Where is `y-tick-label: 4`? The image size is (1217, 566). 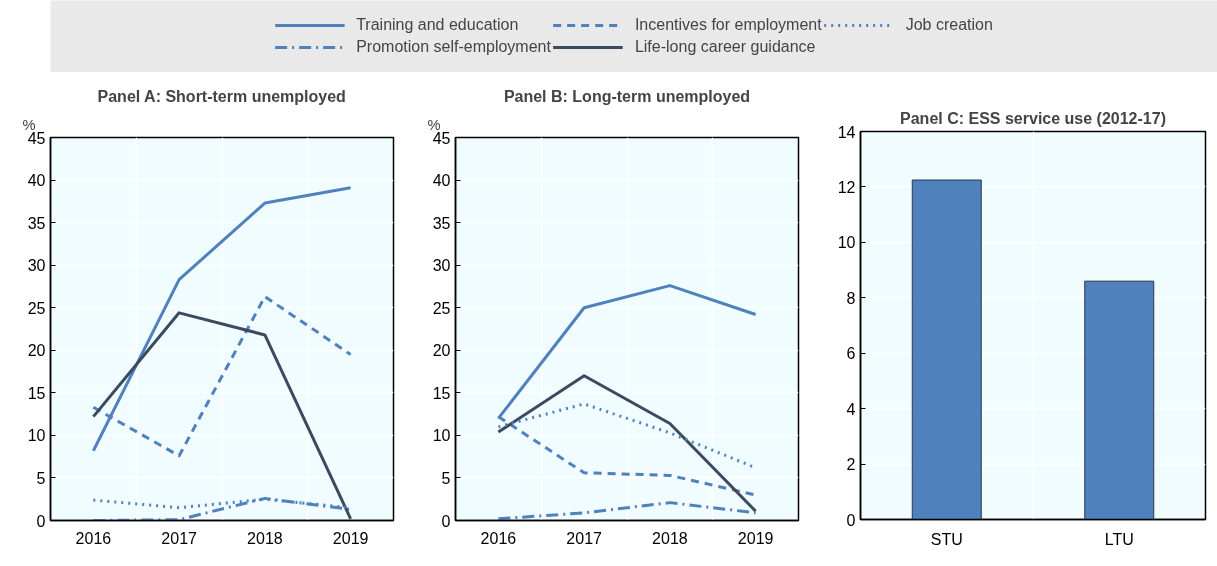 y-tick-label: 4 is located at coordinates (851, 409).